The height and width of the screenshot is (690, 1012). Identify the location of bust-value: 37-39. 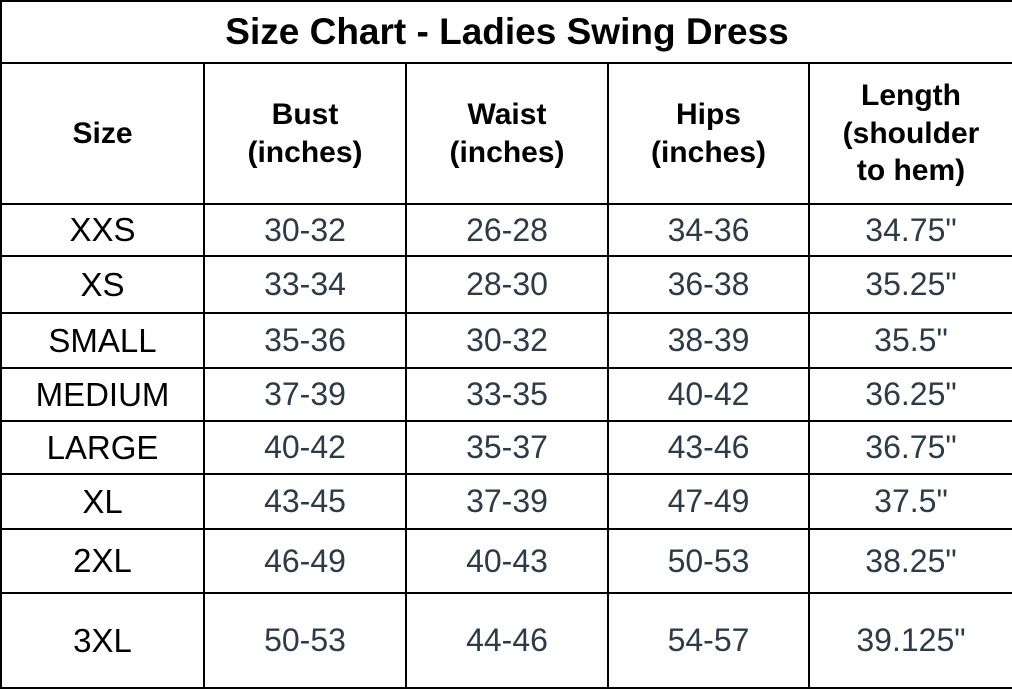
(305, 394).